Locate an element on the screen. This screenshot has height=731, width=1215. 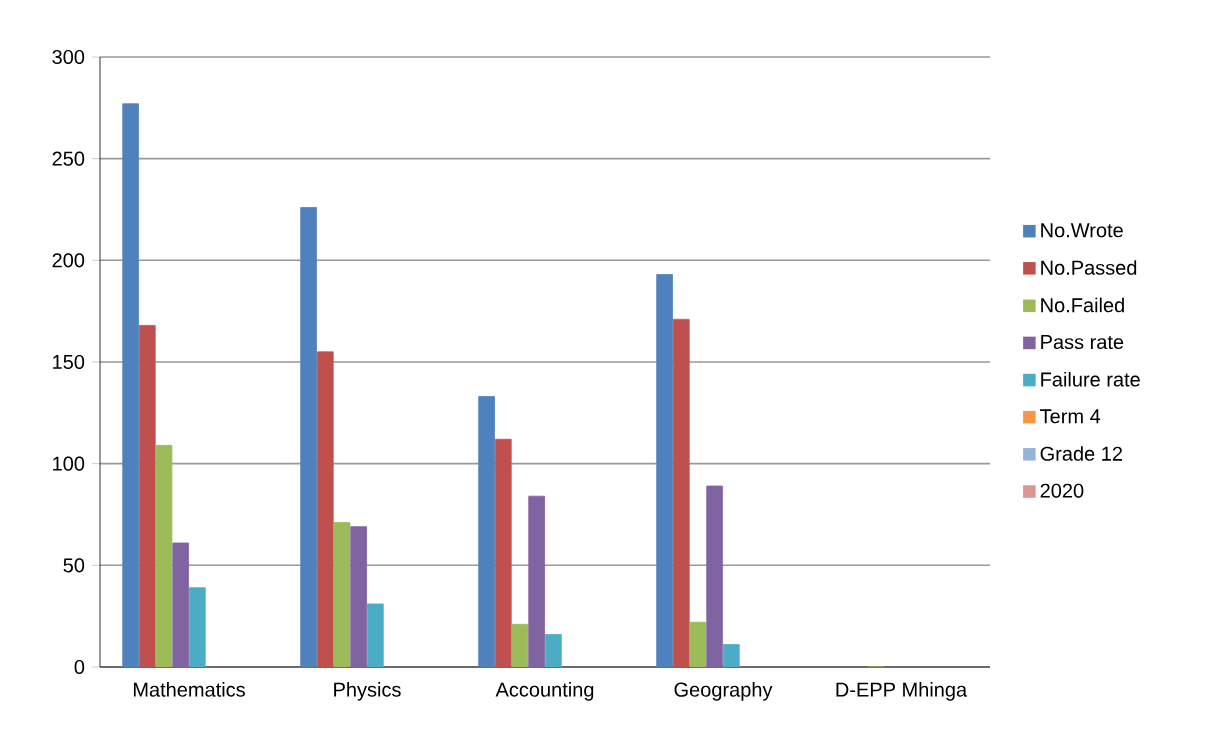
x-tick-label: Physics is located at coordinates (367, 691).